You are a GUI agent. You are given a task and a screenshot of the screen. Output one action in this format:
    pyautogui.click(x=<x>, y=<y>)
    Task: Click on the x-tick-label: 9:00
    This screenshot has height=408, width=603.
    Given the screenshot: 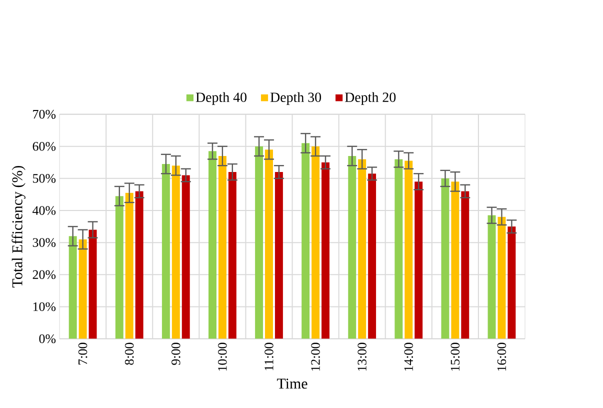 What is the action you would take?
    pyautogui.click(x=176, y=353)
    